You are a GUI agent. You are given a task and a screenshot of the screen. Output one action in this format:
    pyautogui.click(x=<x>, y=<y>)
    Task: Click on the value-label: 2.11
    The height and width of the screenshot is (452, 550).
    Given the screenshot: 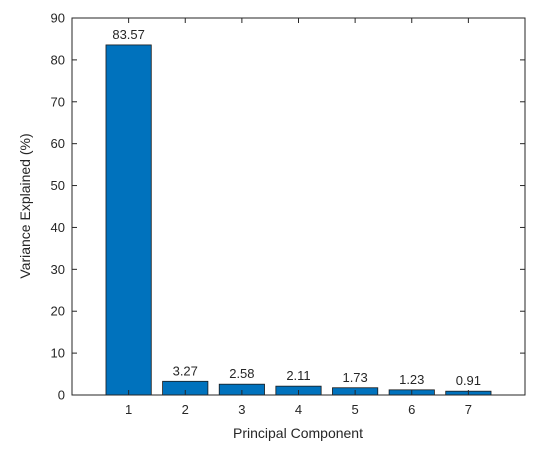 What is the action you would take?
    pyautogui.click(x=298, y=375)
    